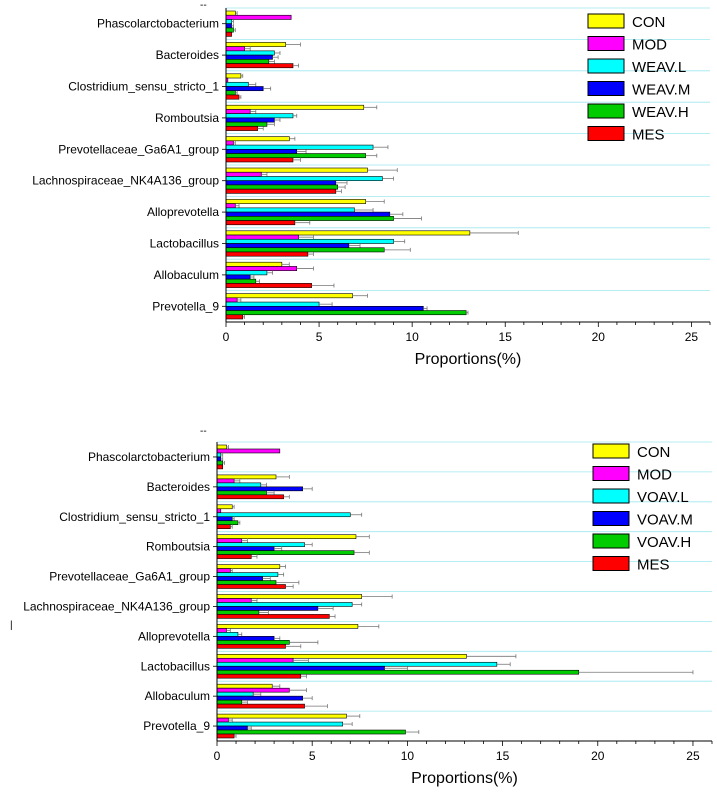  Describe the element at coordinates (183, 212) in the screenshot. I see `category-label: Alloprevotella` at that location.